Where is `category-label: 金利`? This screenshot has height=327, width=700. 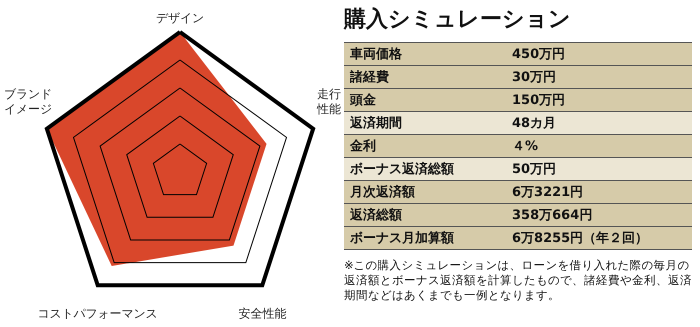
category-label: 金利 is located at coordinates (363, 147).